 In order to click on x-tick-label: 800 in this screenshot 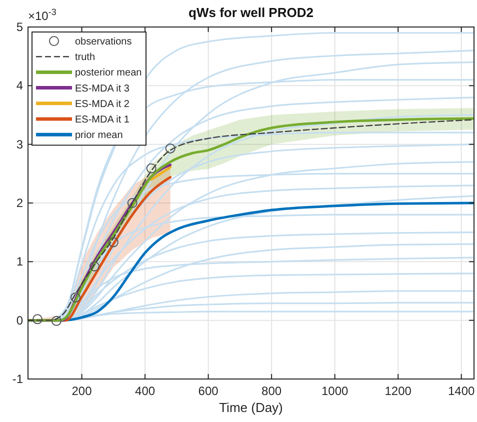, I will do `click(272, 391)`.